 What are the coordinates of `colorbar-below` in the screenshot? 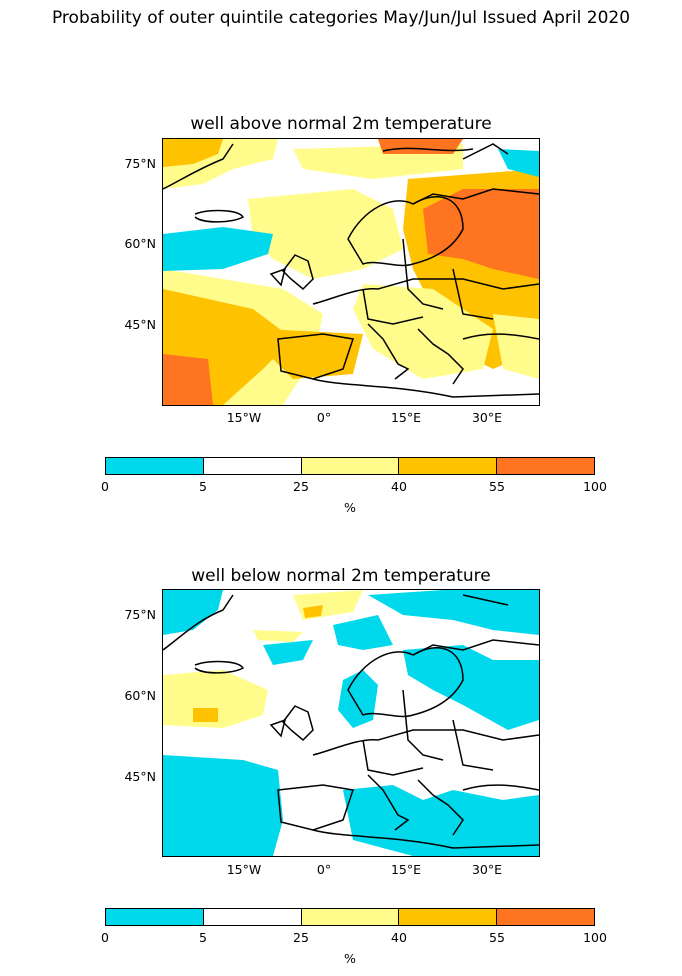 It's located at (350, 917).